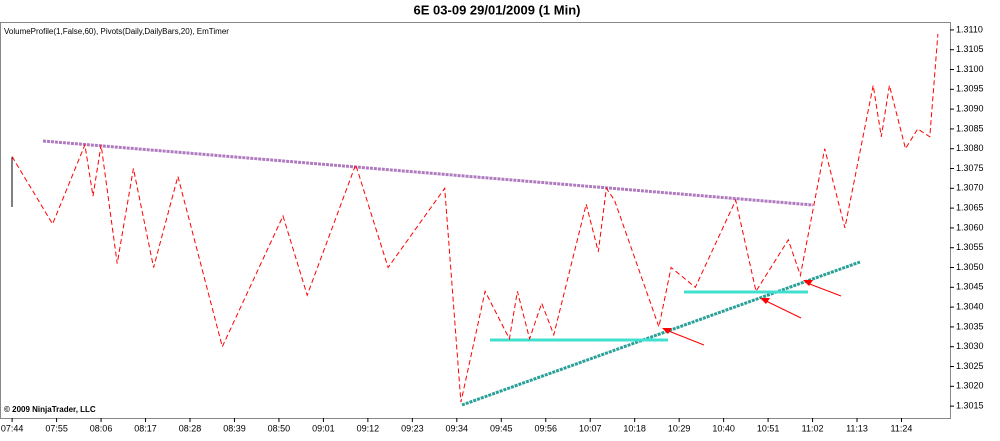  What do you see at coordinates (970, 247) in the screenshot?
I see `y-tick-label: 1.3055` at bounding box center [970, 247].